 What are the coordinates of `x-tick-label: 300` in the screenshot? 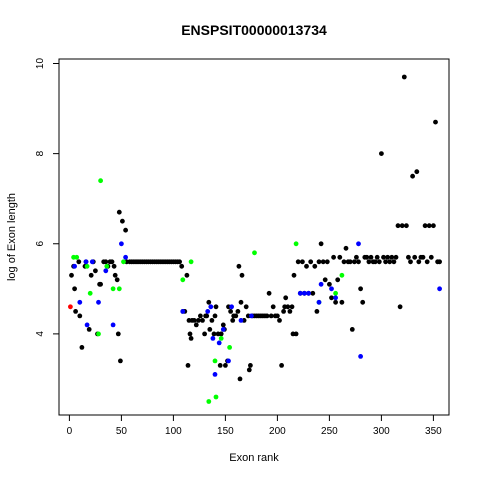 It's located at (381, 431).